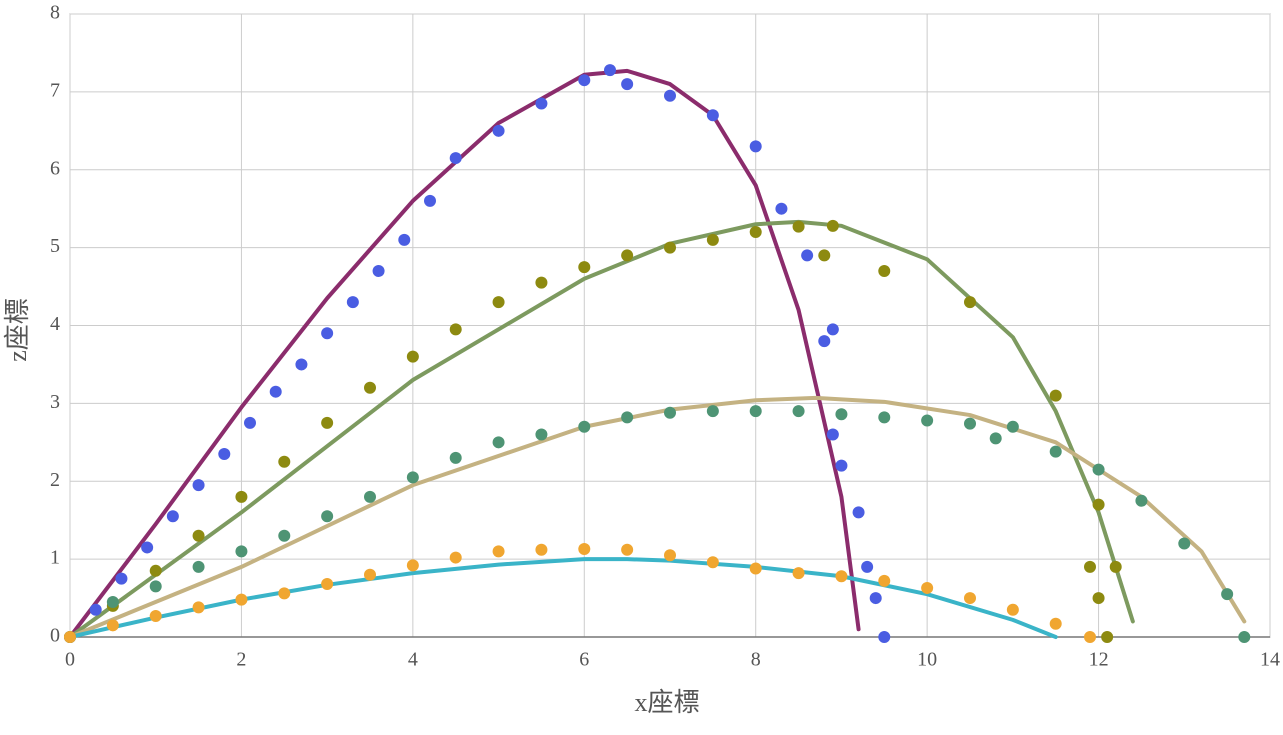 This screenshot has height=735, width=1283. Describe the element at coordinates (55, 636) in the screenshot. I see `y-tick-label: 0` at that location.